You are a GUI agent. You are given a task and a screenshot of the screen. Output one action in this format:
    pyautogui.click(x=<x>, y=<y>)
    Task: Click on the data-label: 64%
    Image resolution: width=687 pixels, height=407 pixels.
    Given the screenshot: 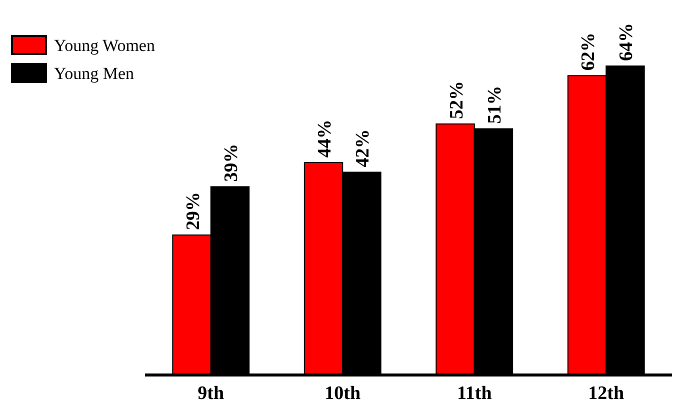 What is the action you would take?
    pyautogui.click(x=627, y=42)
    